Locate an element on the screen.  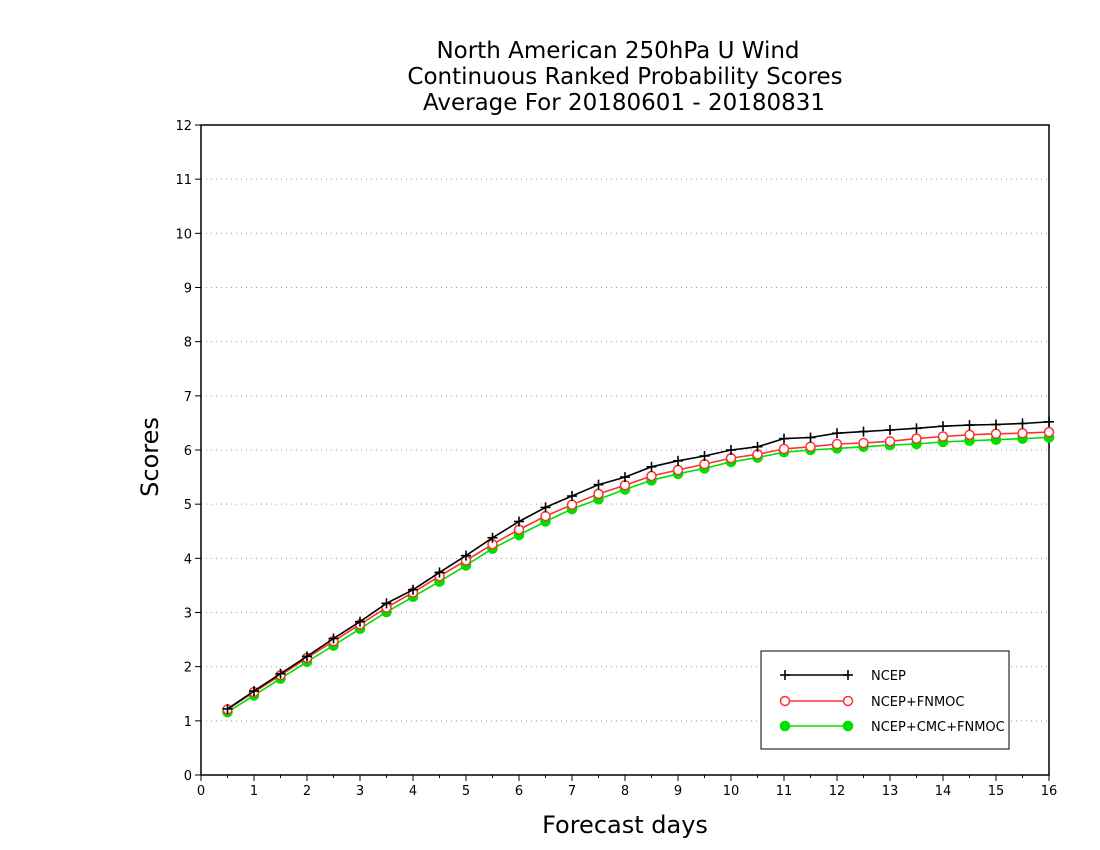
x-tick-label-16: 16 is located at coordinates (1049, 791).